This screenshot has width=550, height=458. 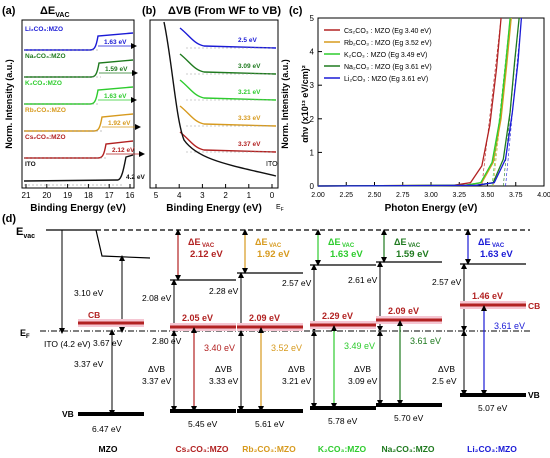 I want to click on panel-b-xtick-label: 1, so click(x=249, y=195).